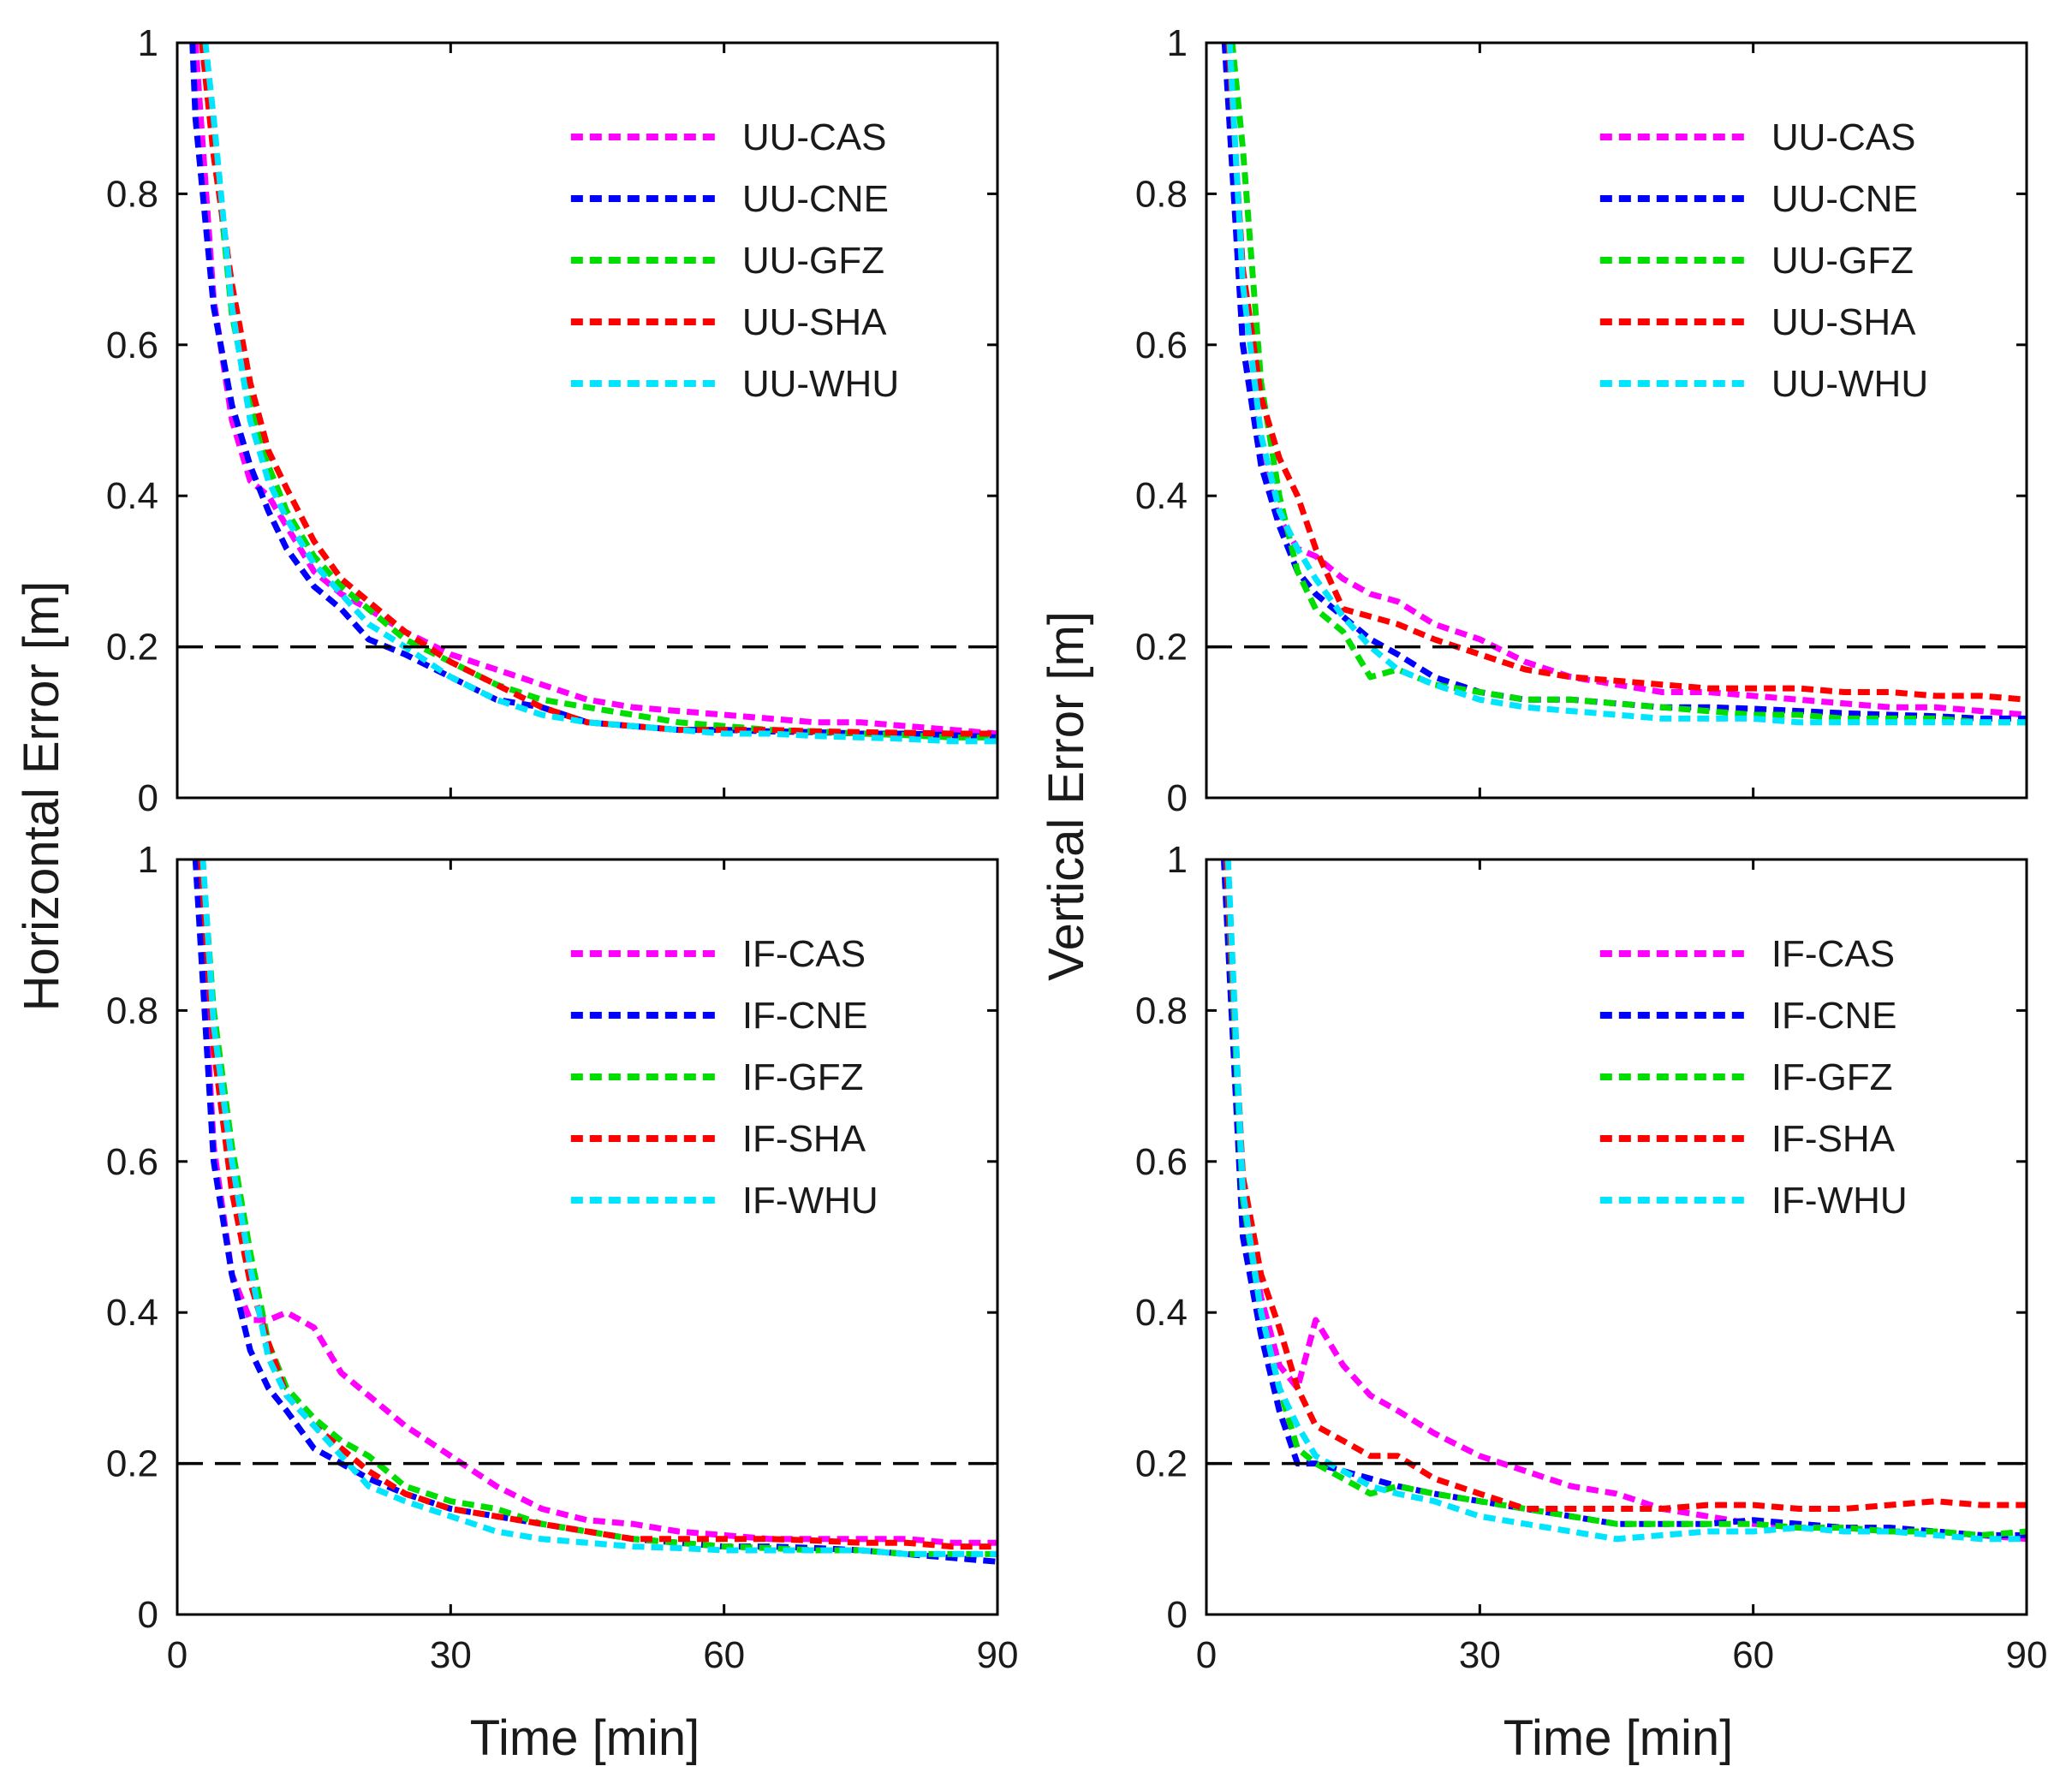 This screenshot has height=1784, width=2072. I want to click on series-line-if-gfz, so click(1625, 1198).